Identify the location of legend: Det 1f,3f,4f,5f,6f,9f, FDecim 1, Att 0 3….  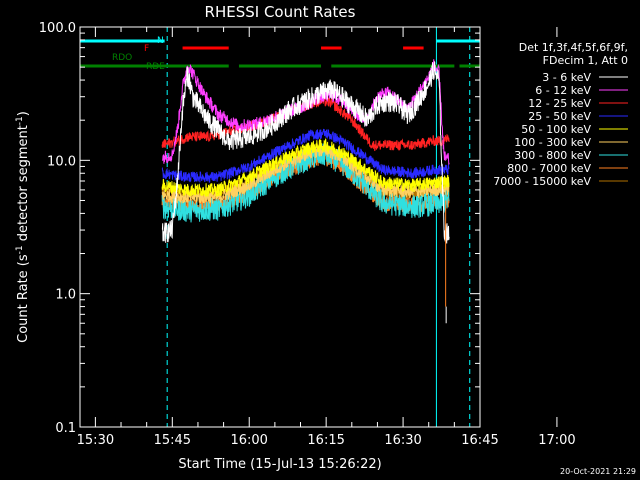
(560, 114).